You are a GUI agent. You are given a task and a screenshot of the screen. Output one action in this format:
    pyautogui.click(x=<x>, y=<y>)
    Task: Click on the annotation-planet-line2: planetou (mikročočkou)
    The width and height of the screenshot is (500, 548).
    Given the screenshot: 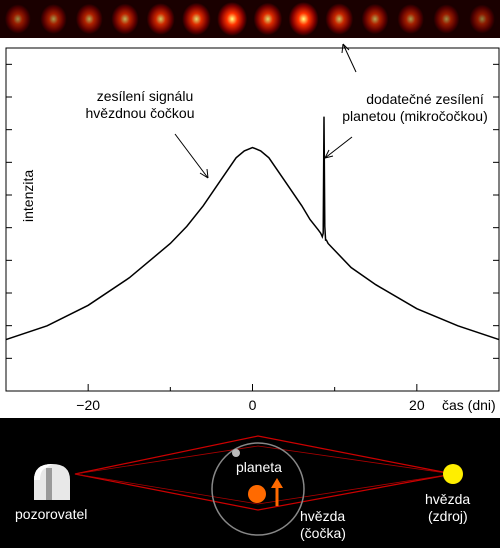 What is the action you would take?
    pyautogui.click(x=415, y=116)
    